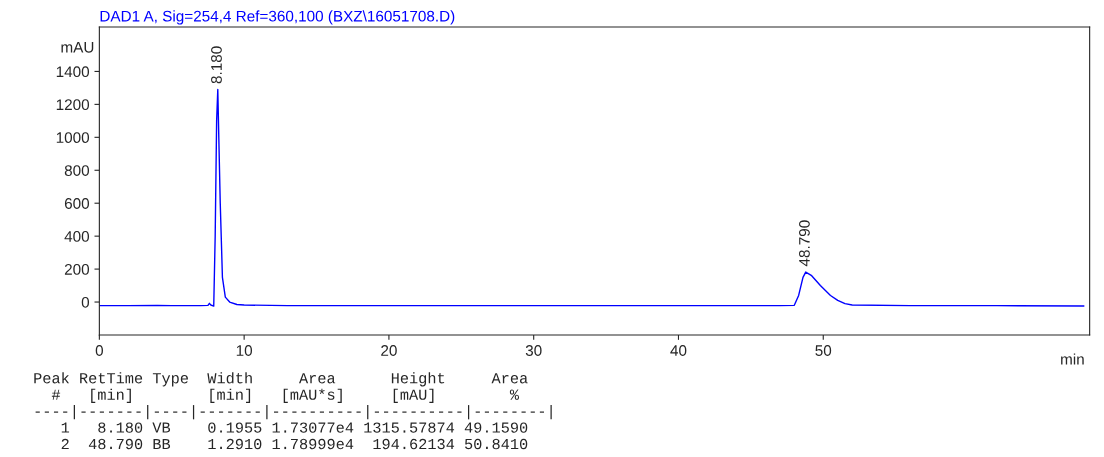  What do you see at coordinates (73, 105) in the screenshot?
I see `y-tick-label: 1200` at bounding box center [73, 105].